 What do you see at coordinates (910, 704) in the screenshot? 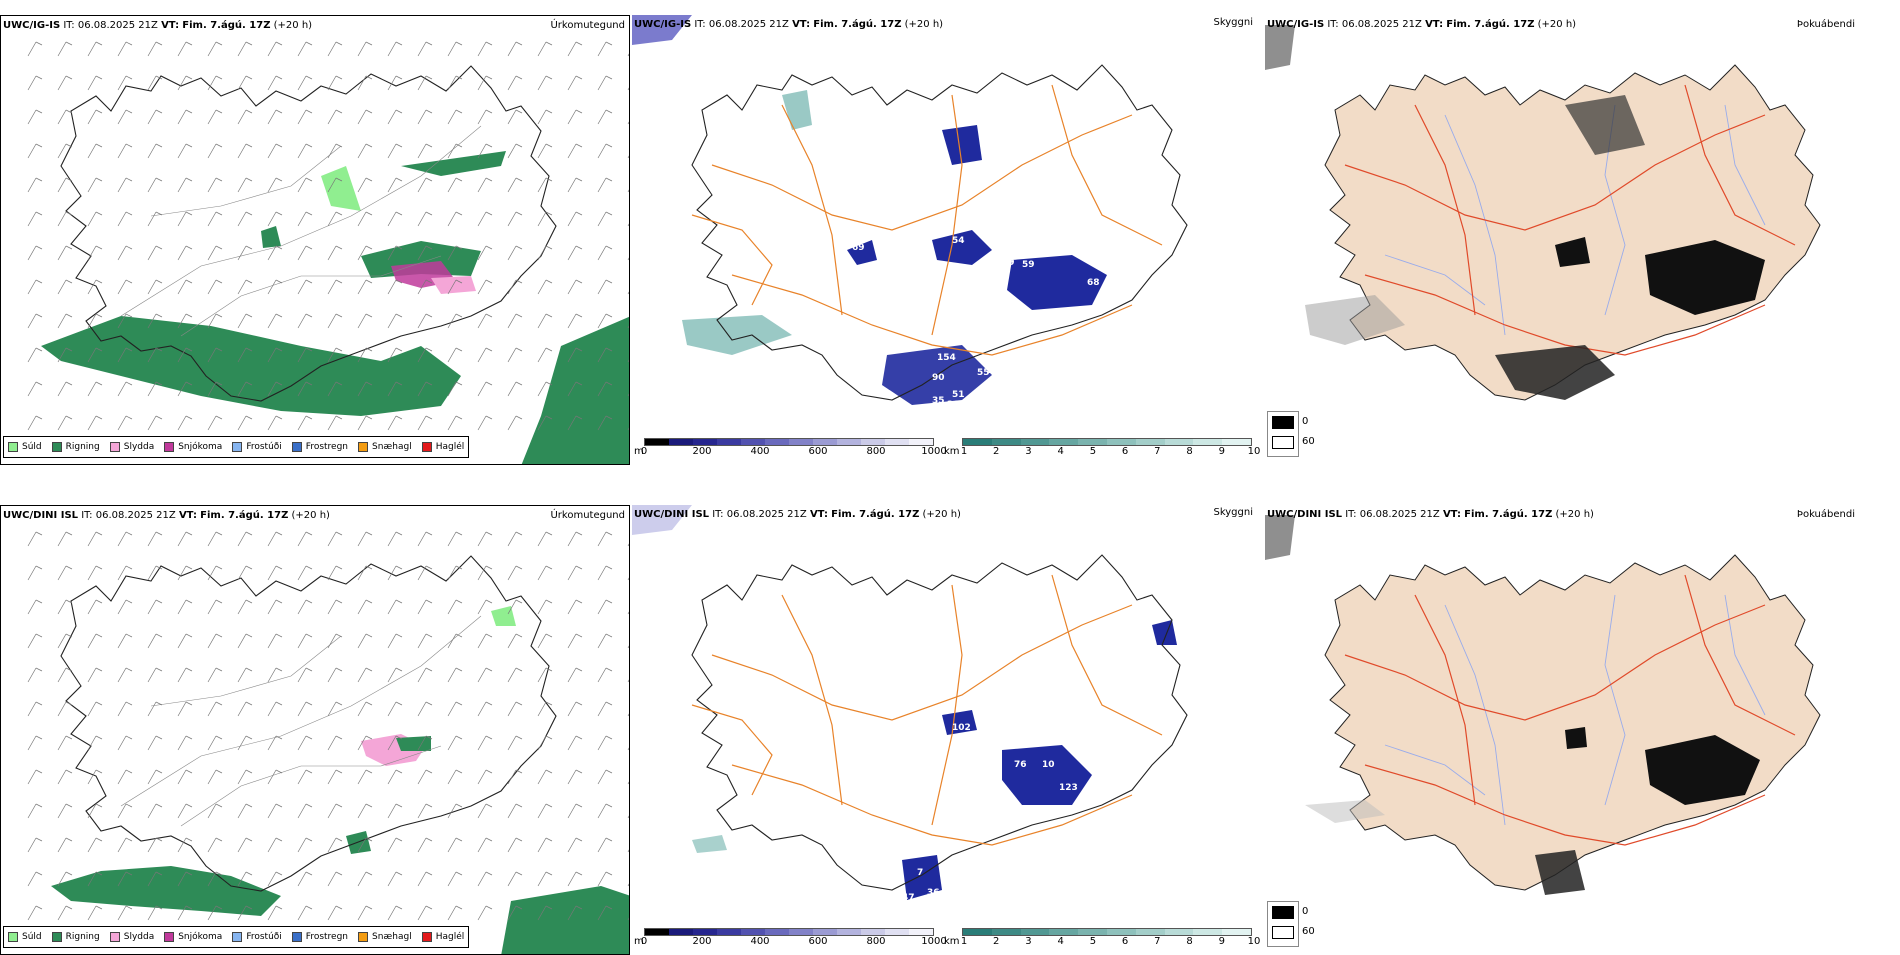
I see `visibility-map: 102 76 10 123 16 84 7 36 47` at bounding box center [910, 704].